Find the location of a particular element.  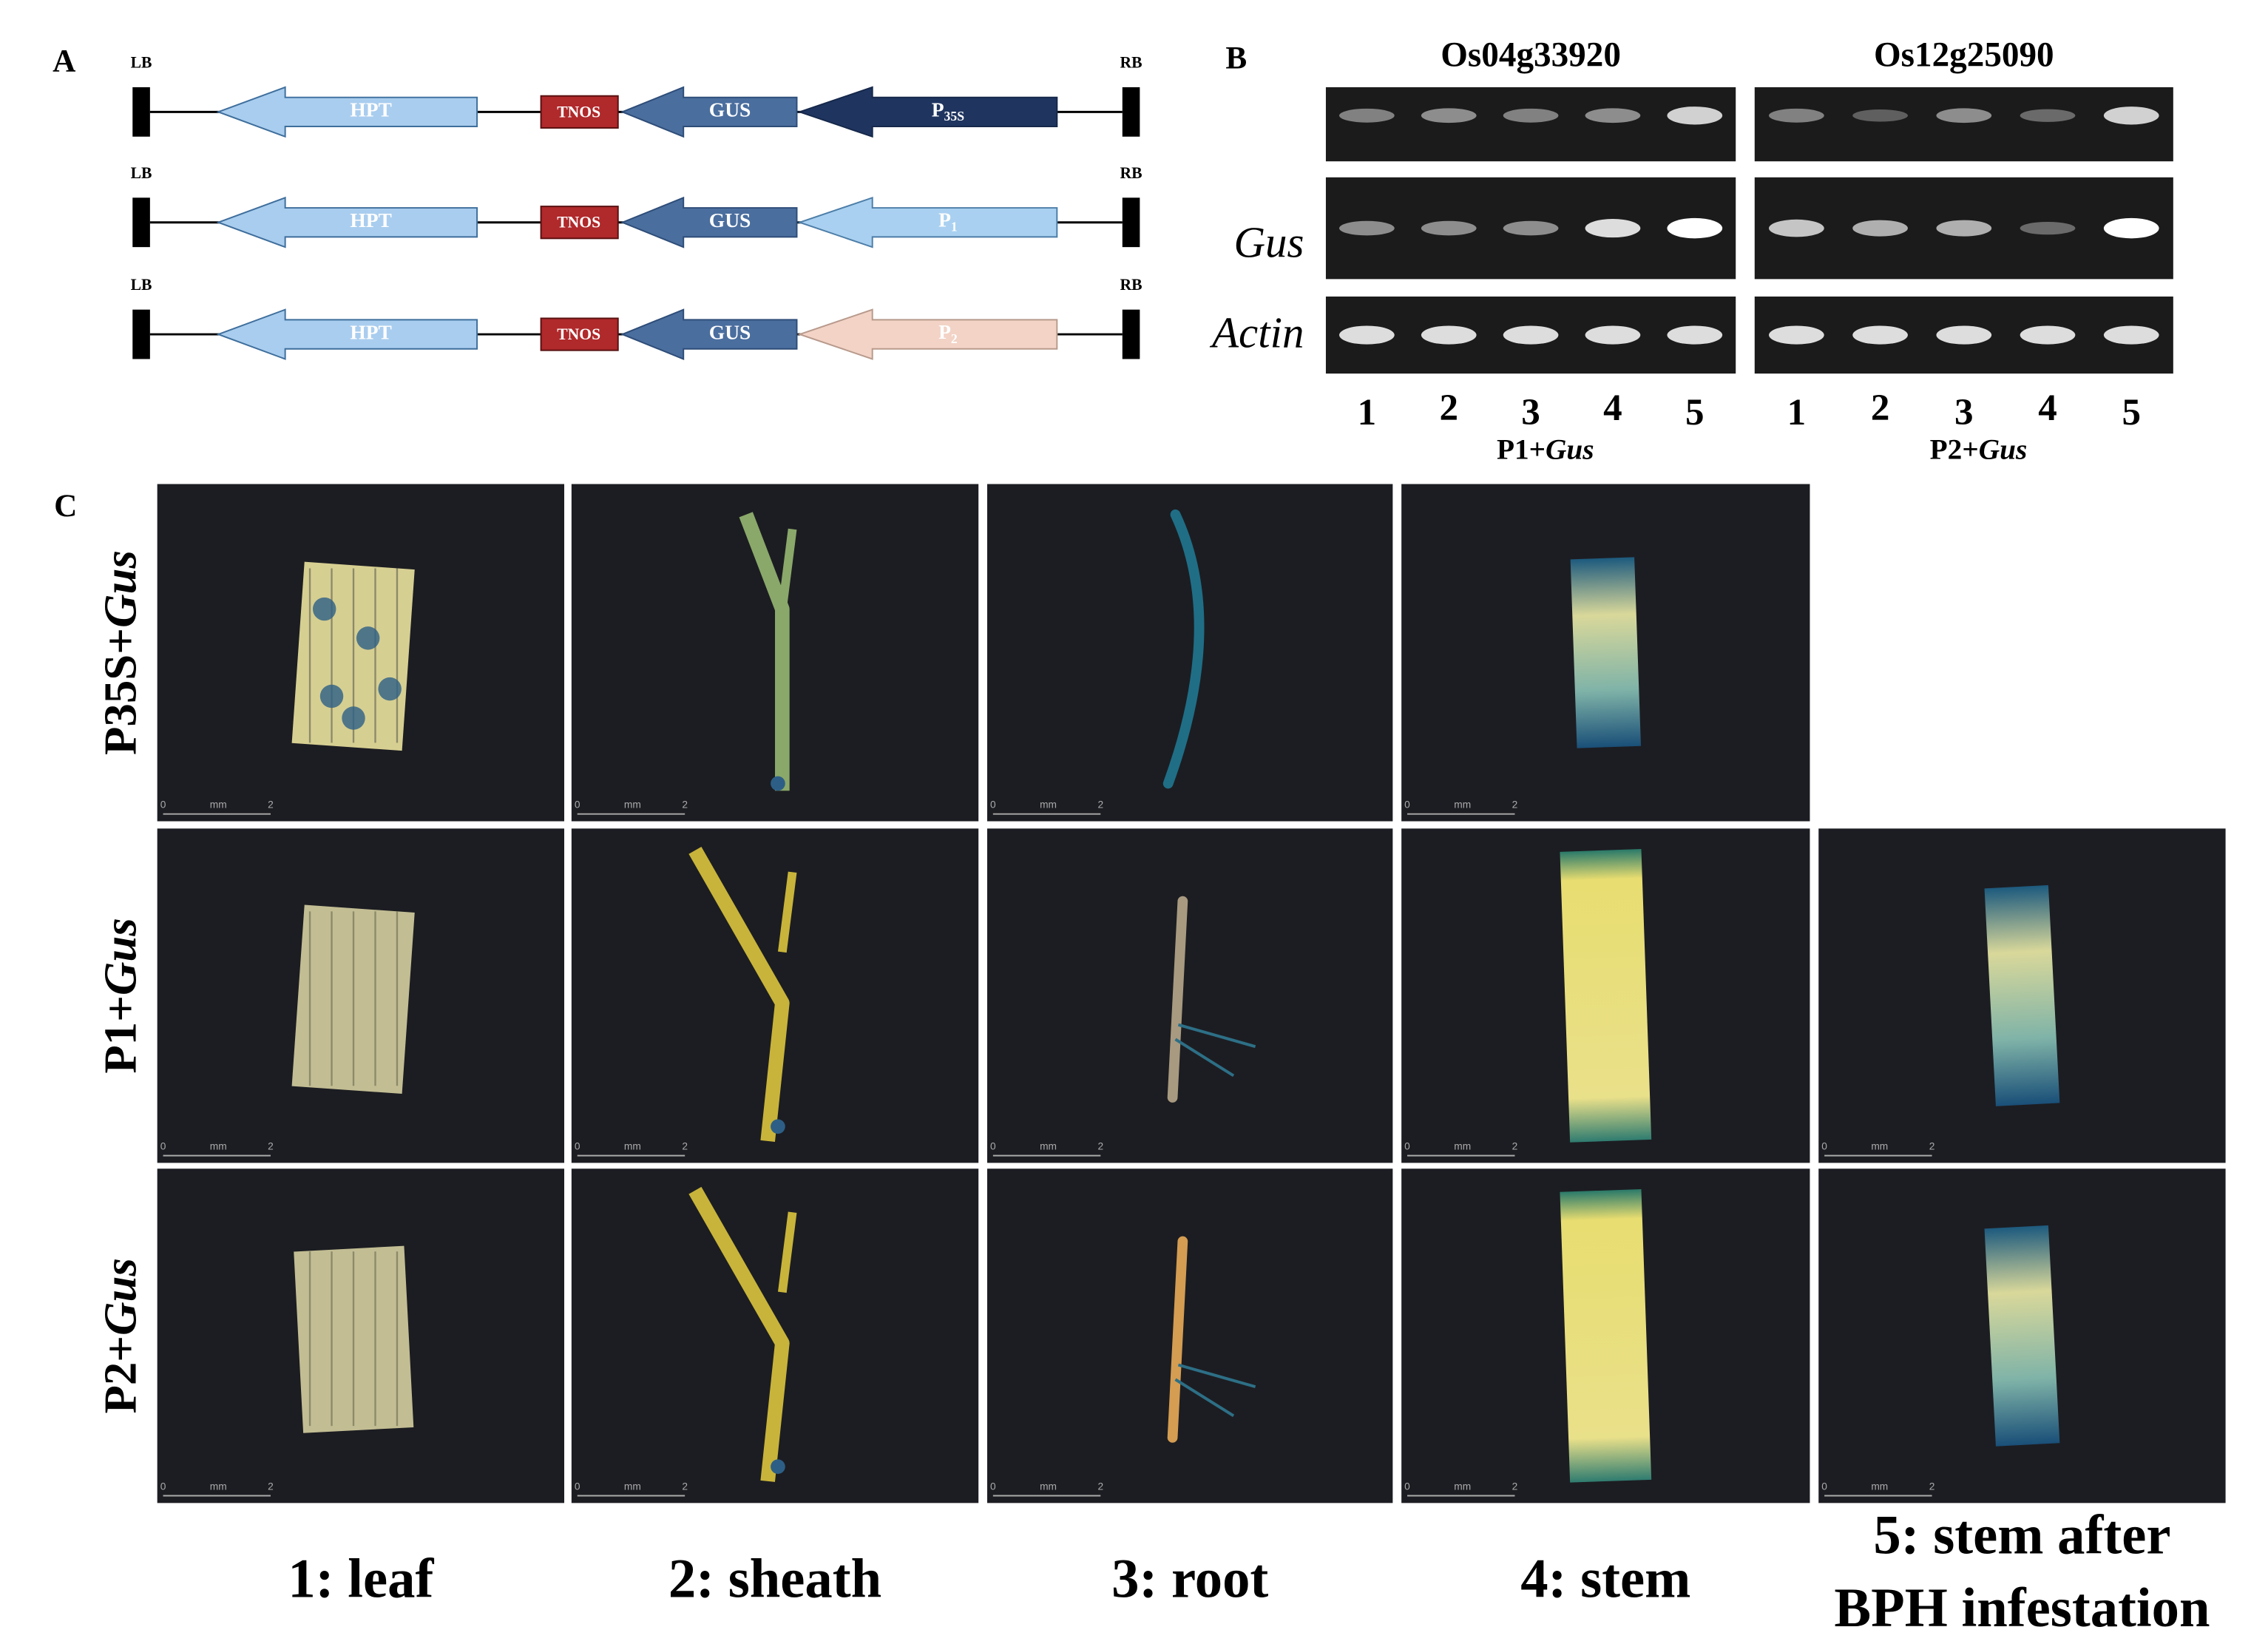

group-label: P1+Gus is located at coordinates (1546, 449).